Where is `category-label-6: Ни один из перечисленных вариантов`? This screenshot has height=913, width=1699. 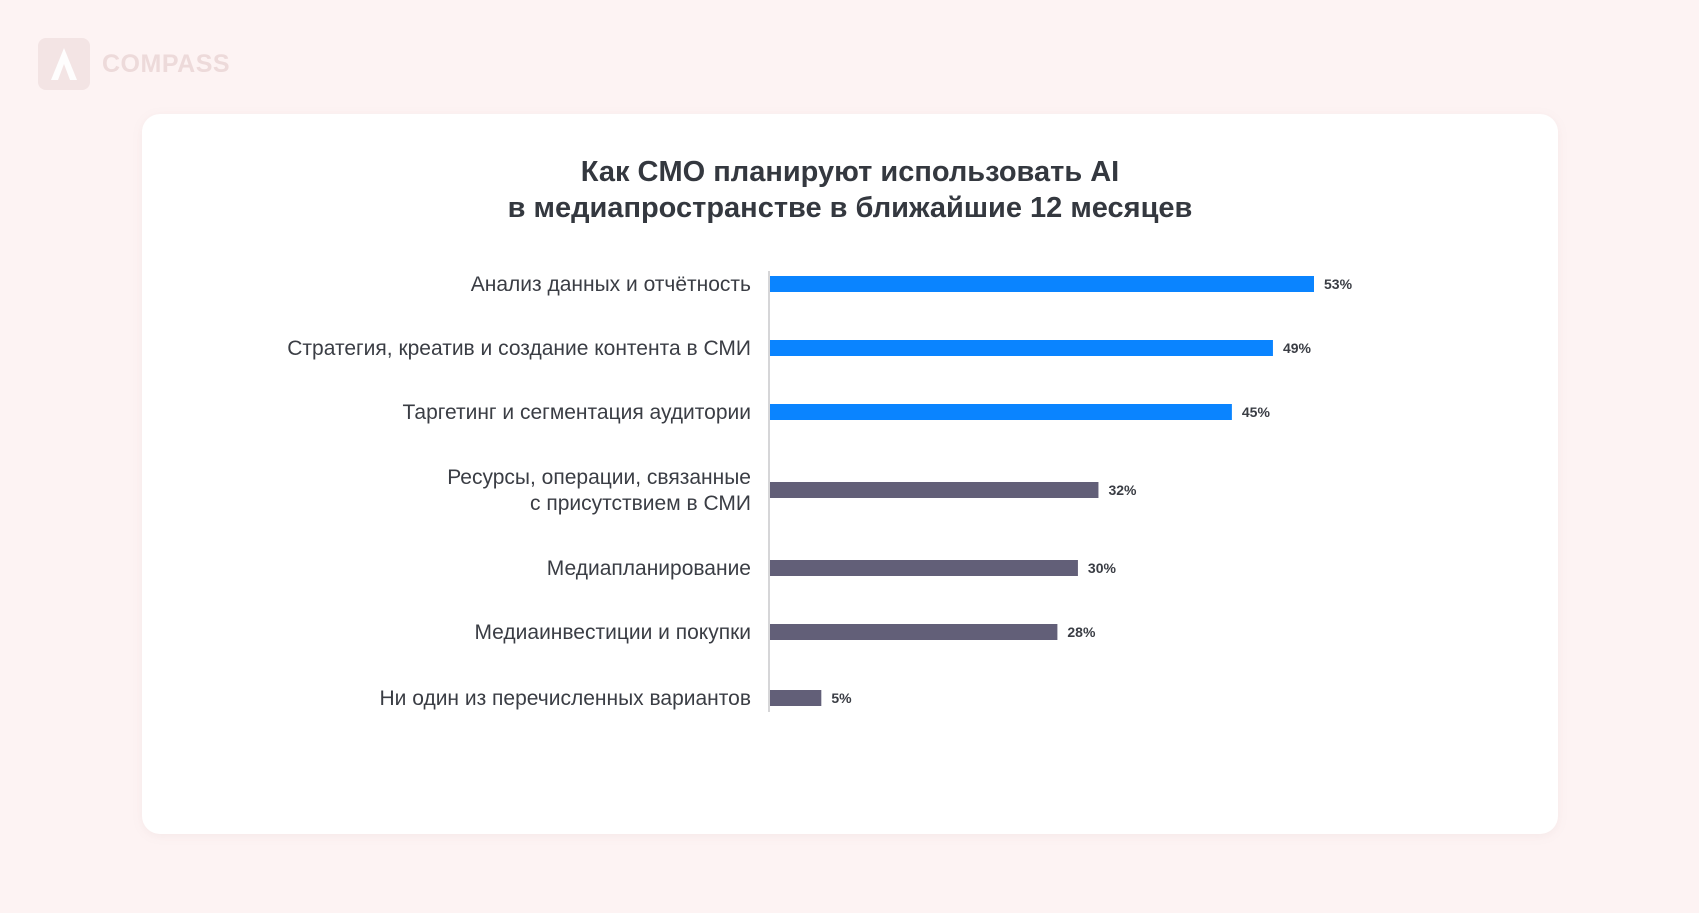 category-label-6: Ни один из перечисленных вариантов is located at coordinates (566, 698).